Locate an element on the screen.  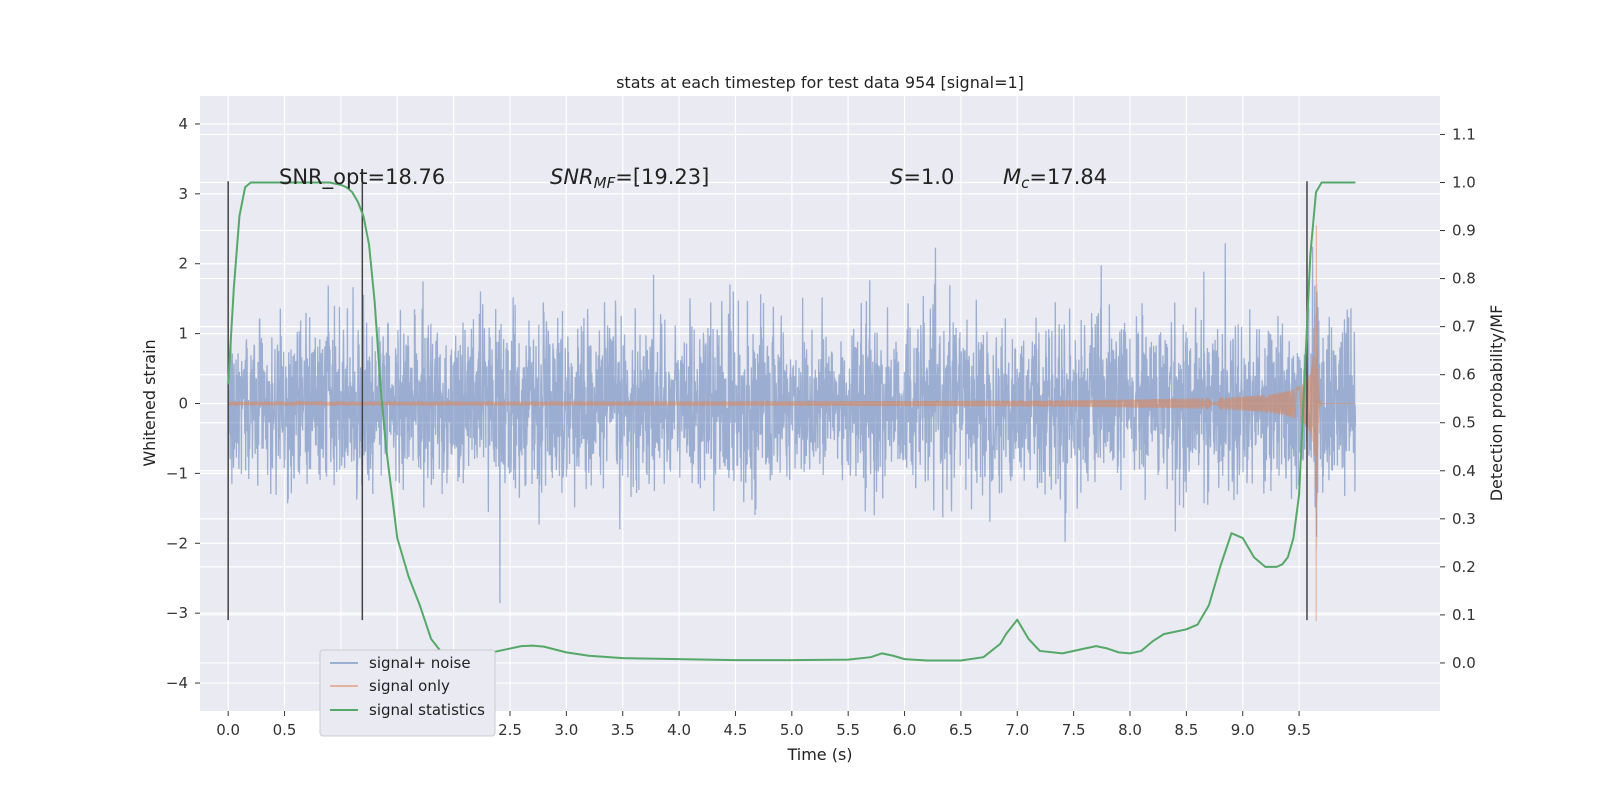
y-right-tick-label: 0.7 is located at coordinates (1464, 327).